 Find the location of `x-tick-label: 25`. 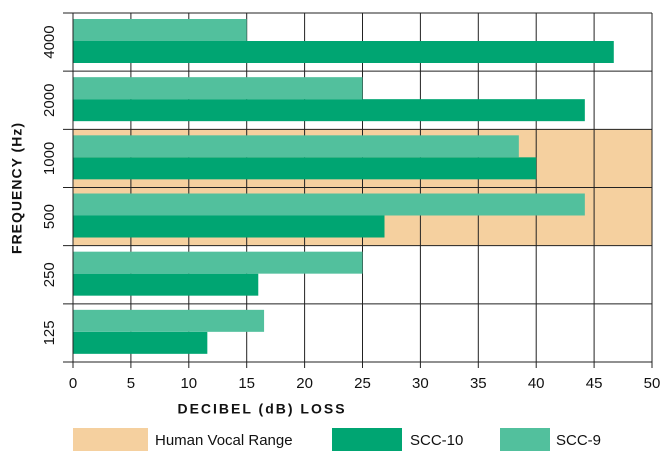

x-tick-label: 25 is located at coordinates (362, 383).